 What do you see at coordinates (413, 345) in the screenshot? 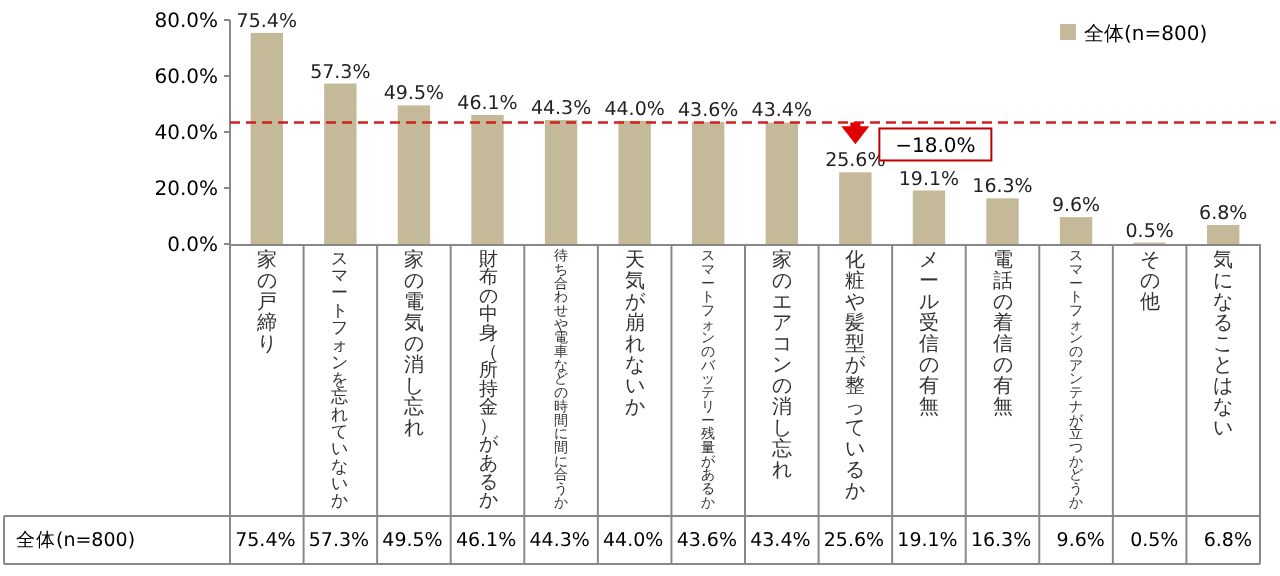
I see `category-label: 家の電気の消し忘れ` at bounding box center [413, 345].